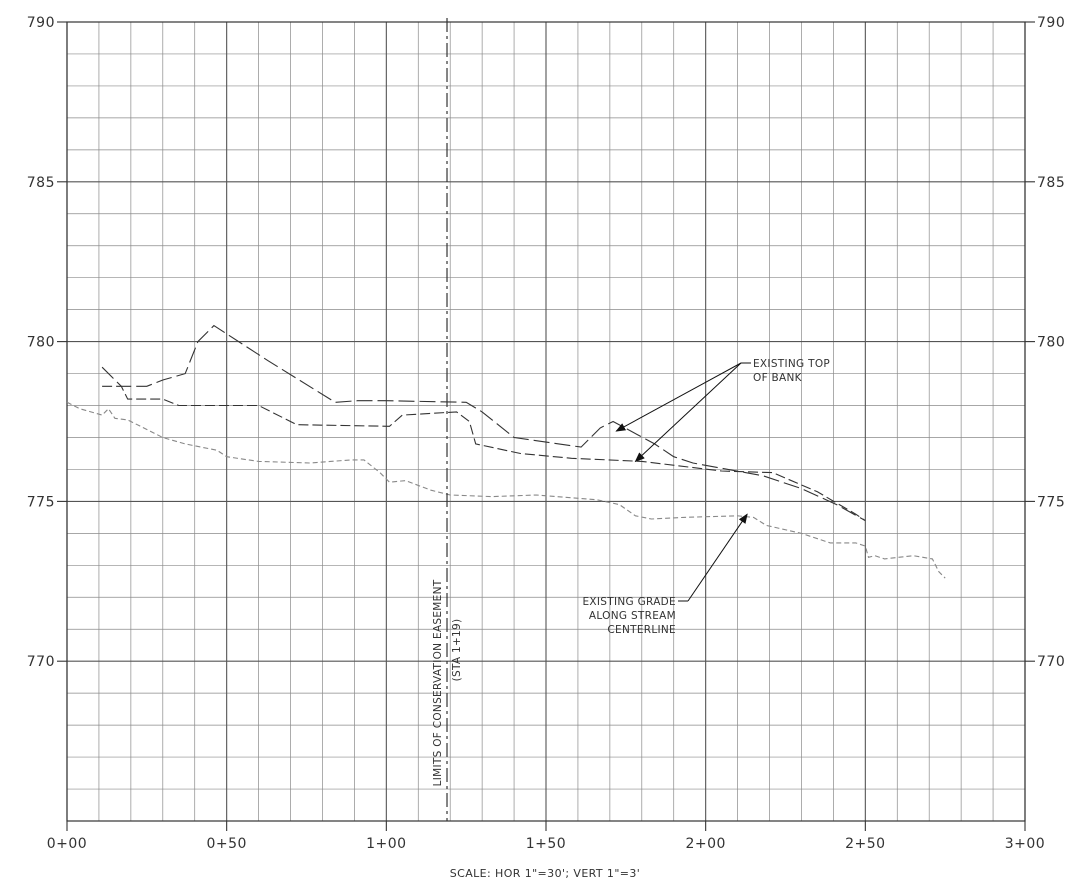 This screenshot has width=1081, height=888. Describe the element at coordinates (1051, 343) in the screenshot. I see `y-tick-label-right: 780` at that location.